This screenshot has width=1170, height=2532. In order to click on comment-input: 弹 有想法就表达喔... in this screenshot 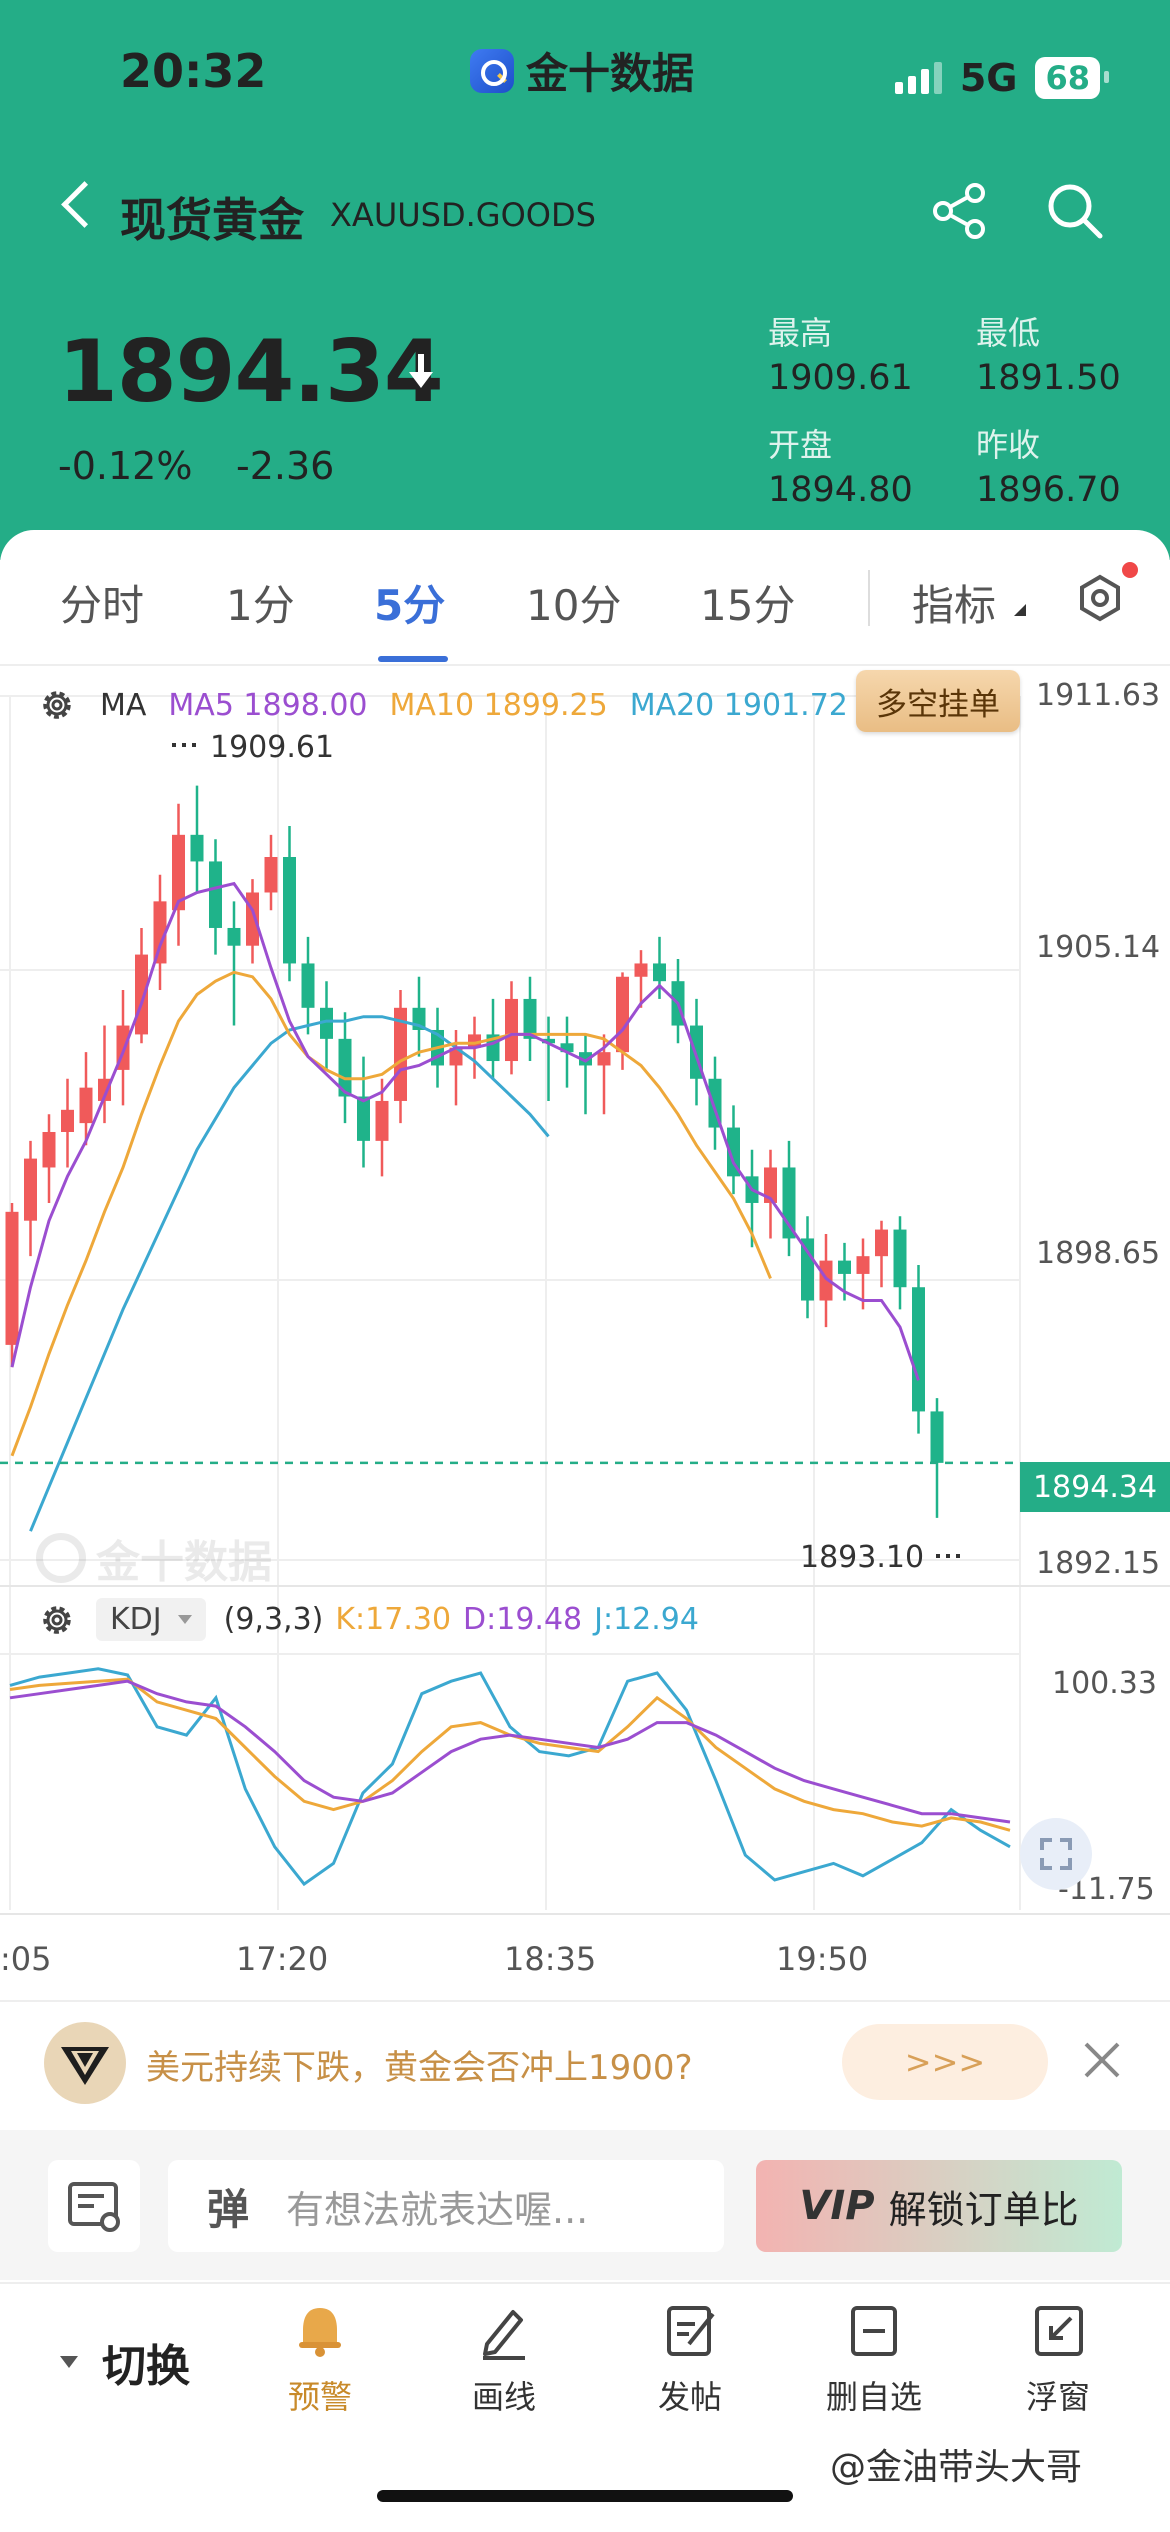, I will do `click(446, 2206)`.